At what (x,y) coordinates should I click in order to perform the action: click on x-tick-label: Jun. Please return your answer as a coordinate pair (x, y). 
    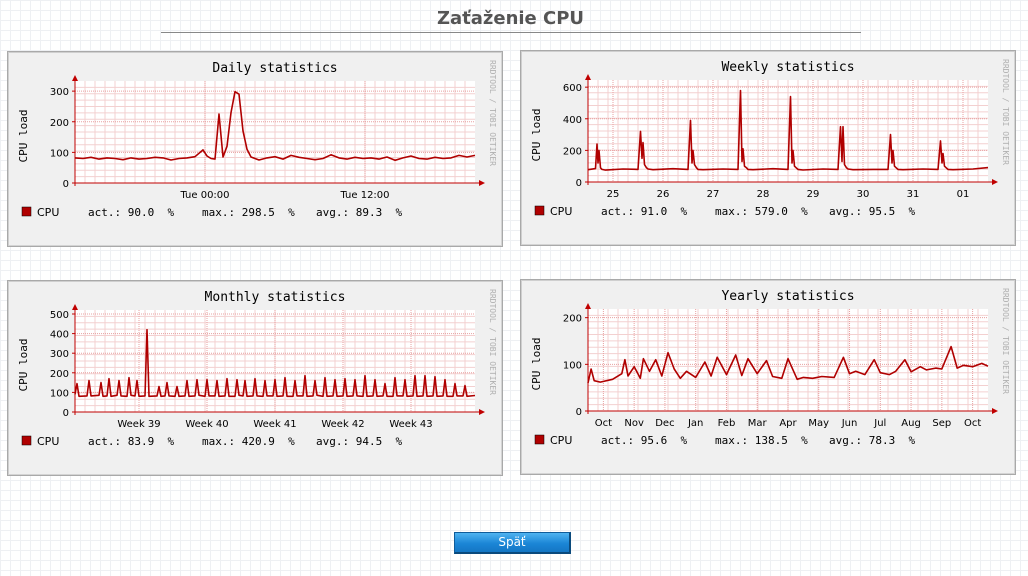
    Looking at the image, I should click on (849, 423).